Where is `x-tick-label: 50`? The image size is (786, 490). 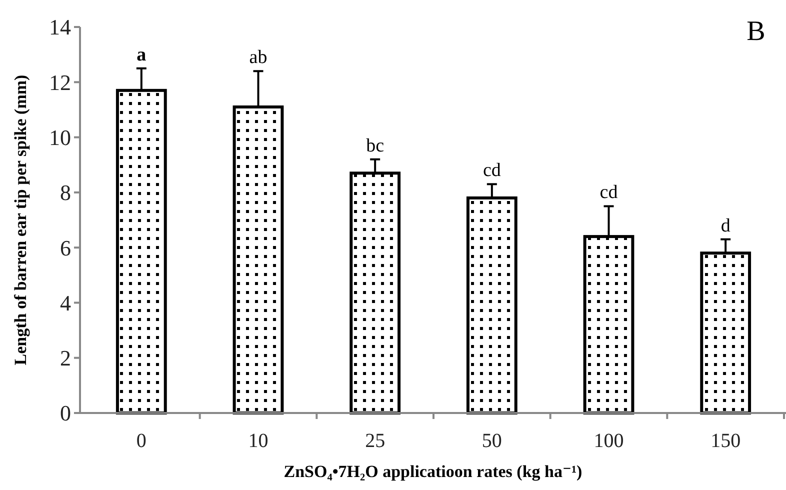
x-tick-label: 50 is located at coordinates (492, 441).